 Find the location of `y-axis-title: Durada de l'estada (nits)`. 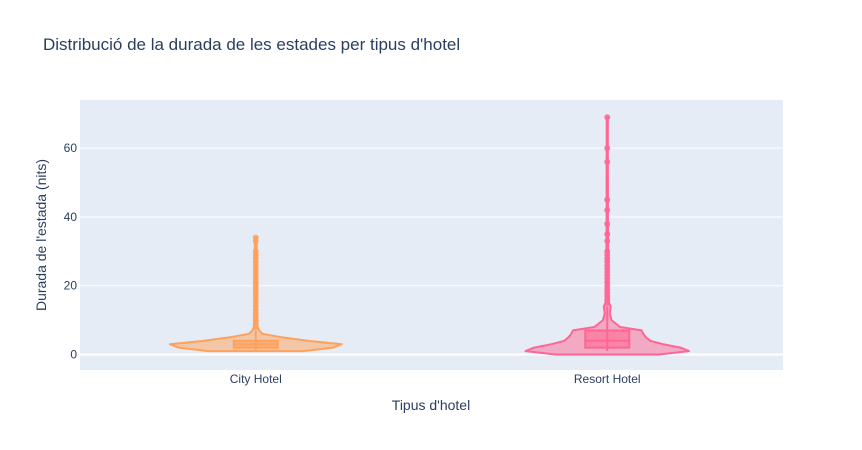

y-axis-title: Durada de l'estada (nits) is located at coordinates (41, 235).